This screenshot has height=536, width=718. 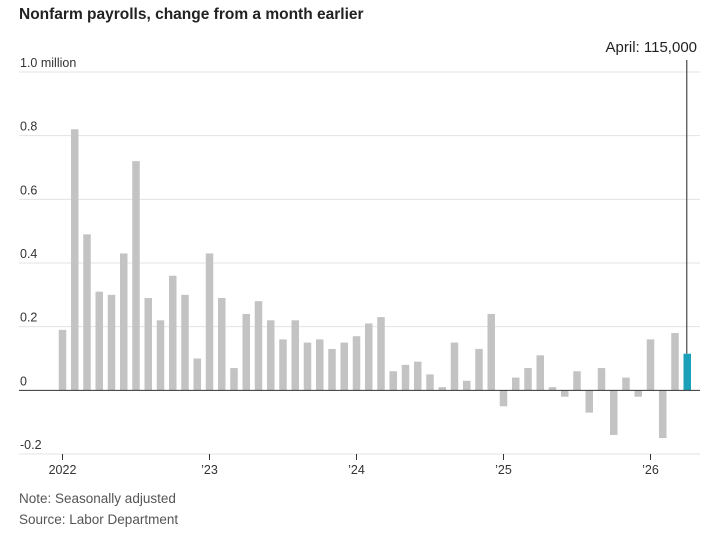 I want to click on y-tick-label: 0, so click(x=23, y=381).